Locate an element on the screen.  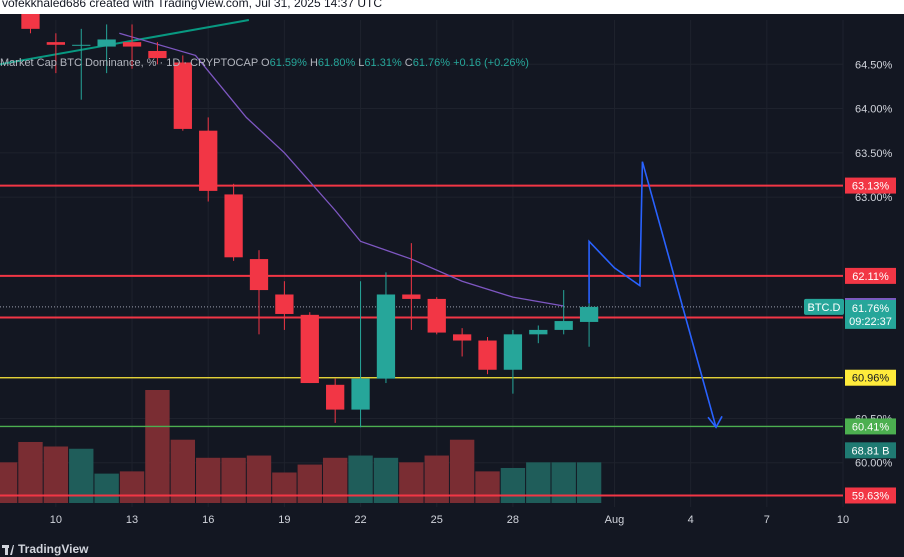
projection-path is located at coordinates (652, 294).